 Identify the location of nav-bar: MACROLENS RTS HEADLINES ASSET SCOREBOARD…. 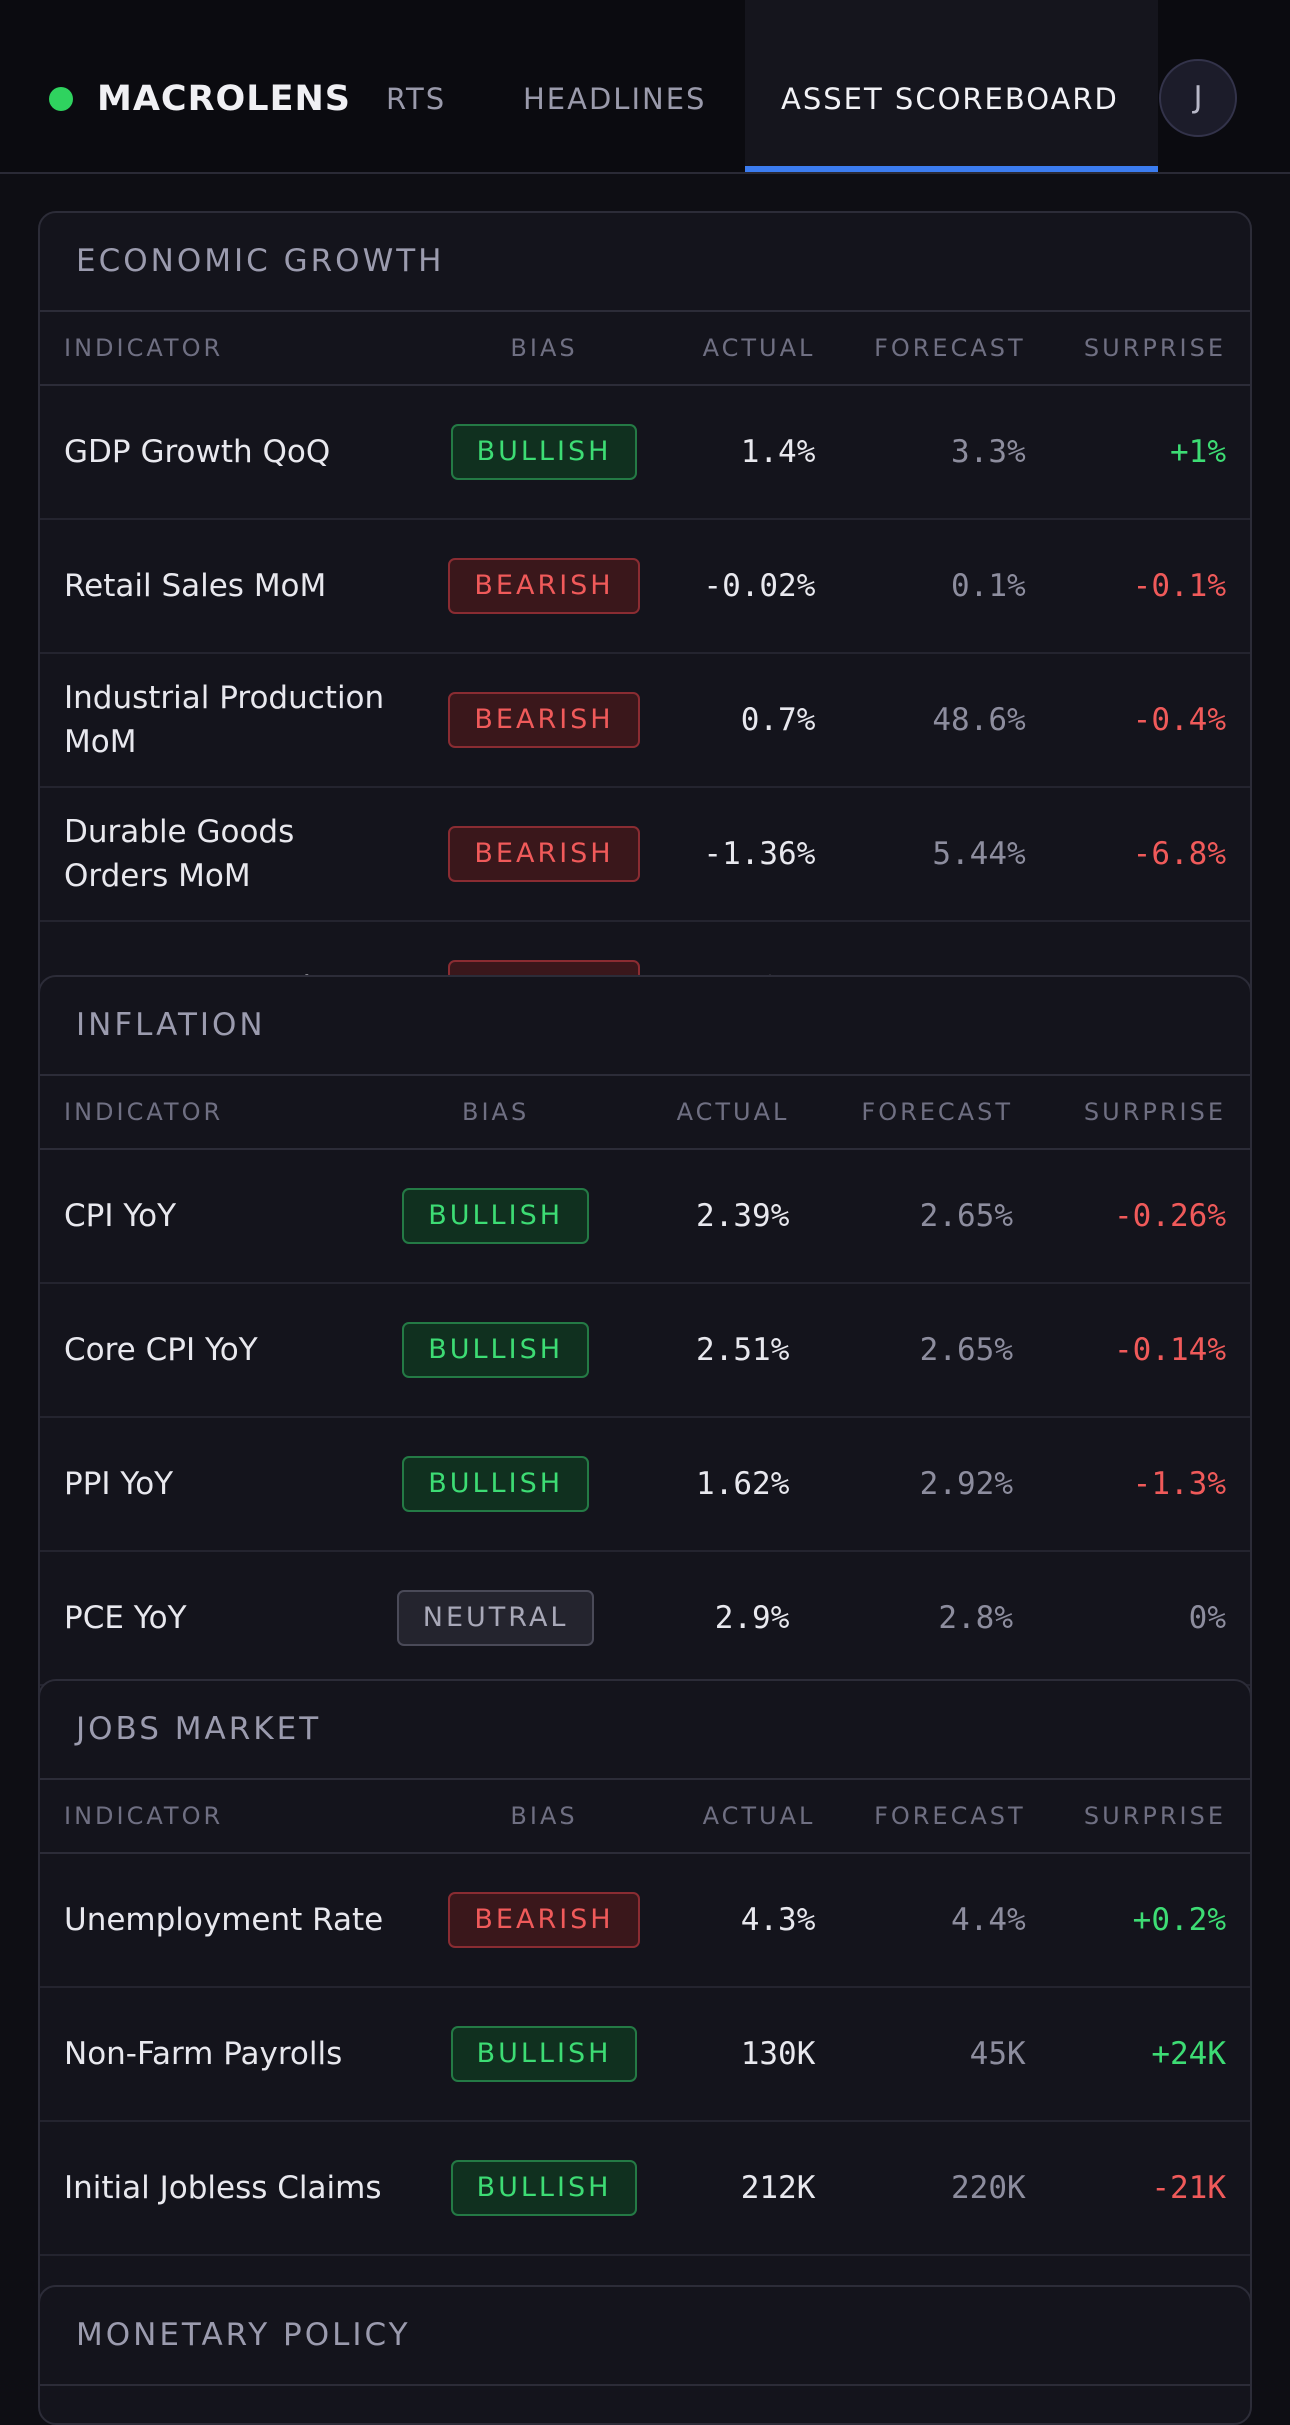
(645, 87).